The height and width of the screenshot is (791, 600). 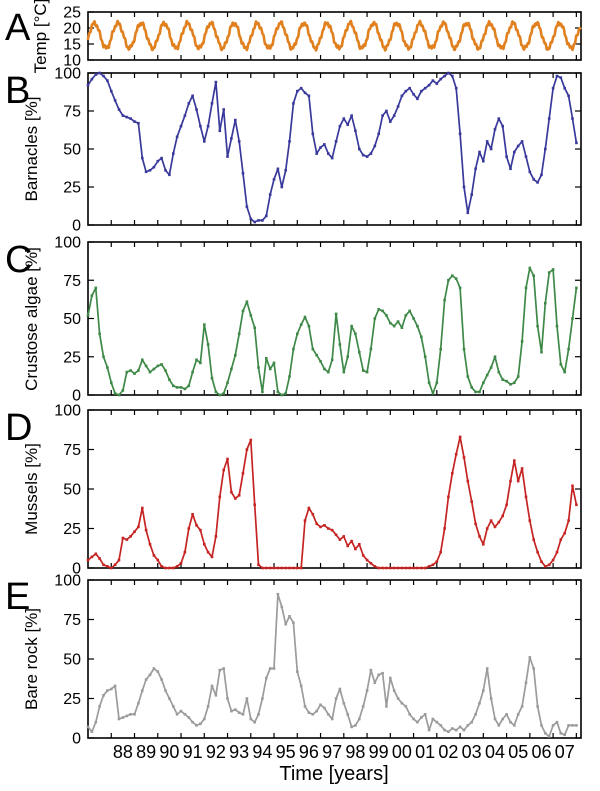 I want to click on panel-letter-c: C, so click(x=18, y=260).